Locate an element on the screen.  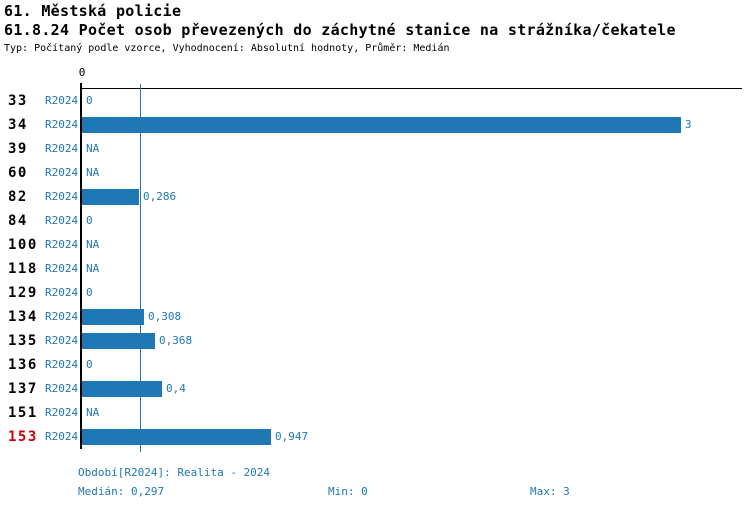
row-id-label: 84 is located at coordinates (18, 221).